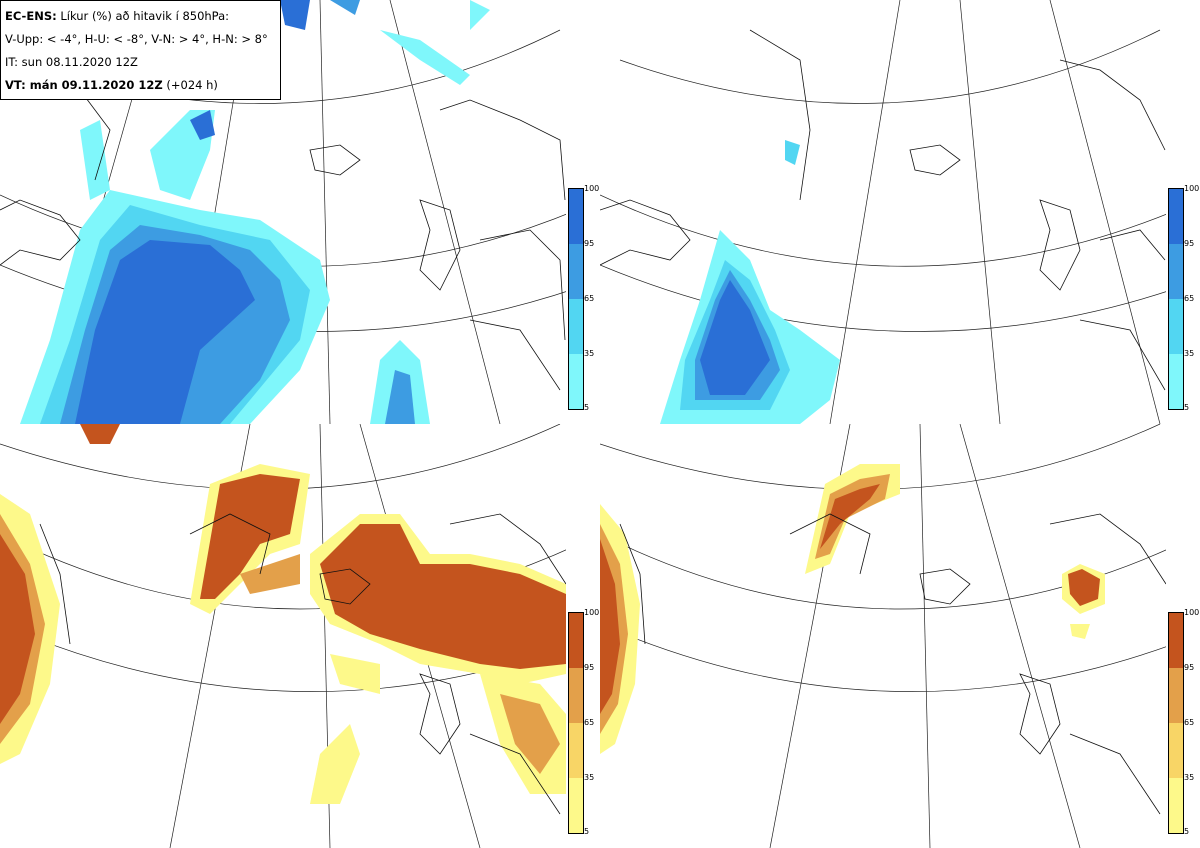 The image size is (1200, 848). What do you see at coordinates (117, 16) in the screenshot?
I see `legend-title-line: EC-ENS: Líkur (%) að hitavik í 850hPa:` at bounding box center [117, 16].